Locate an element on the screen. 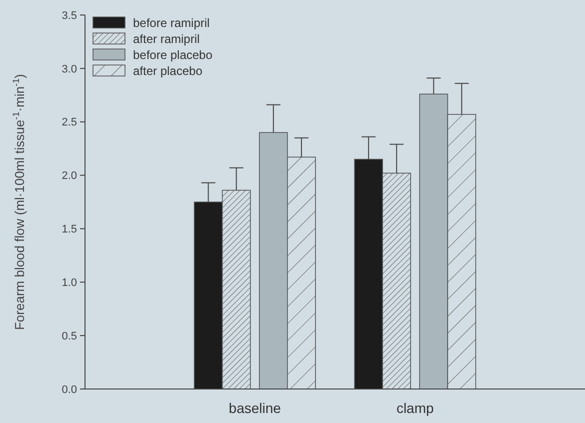 The width and height of the screenshot is (585, 423). y-tick-label: 3.5 is located at coordinates (69, 16).